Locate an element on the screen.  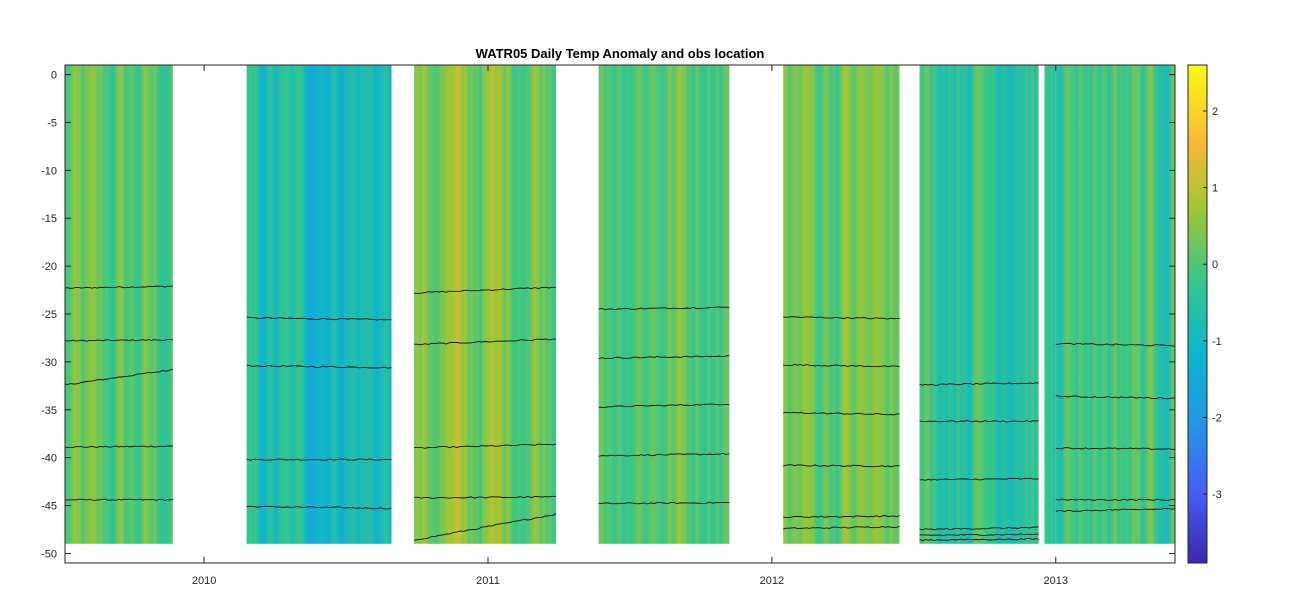
y-tick-label: -35 is located at coordinates (49, 411).